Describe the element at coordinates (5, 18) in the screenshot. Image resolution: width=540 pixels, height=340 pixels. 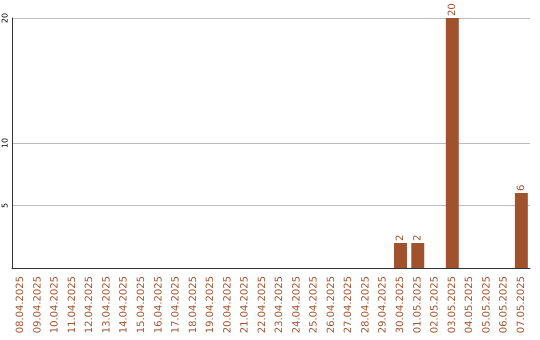
I see `y-tick-label: 20` at that location.